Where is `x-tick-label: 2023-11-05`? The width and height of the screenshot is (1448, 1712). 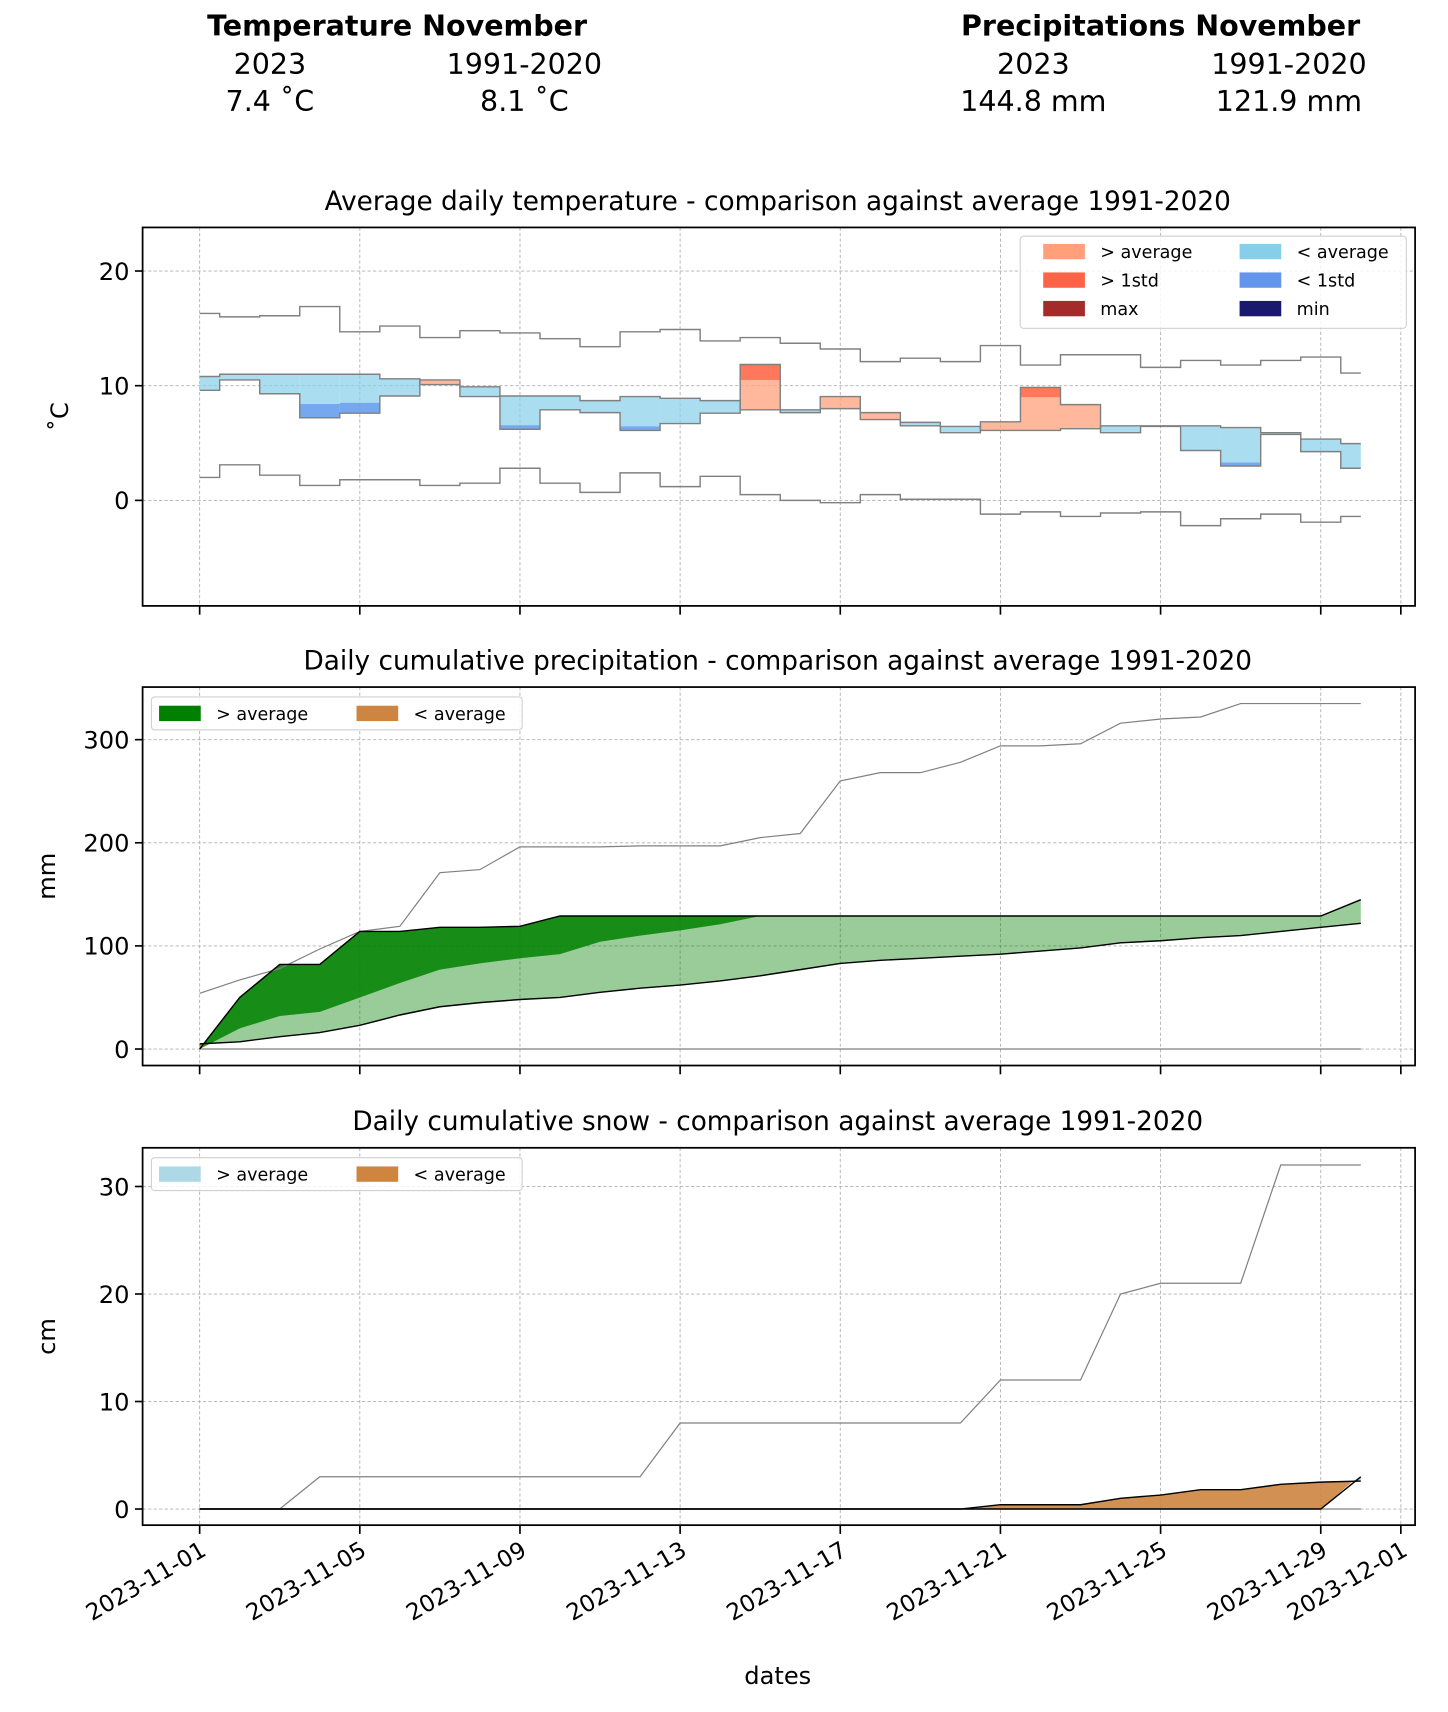
x-tick-label: 2023-11-05 is located at coordinates (306, 1581).